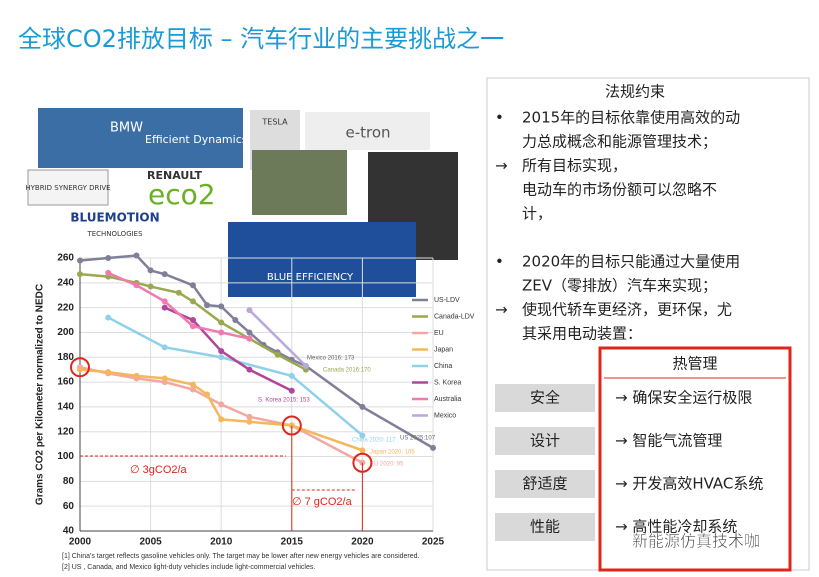  Describe the element at coordinates (65, 307) in the screenshot. I see `y-tick-label: 220` at that location.